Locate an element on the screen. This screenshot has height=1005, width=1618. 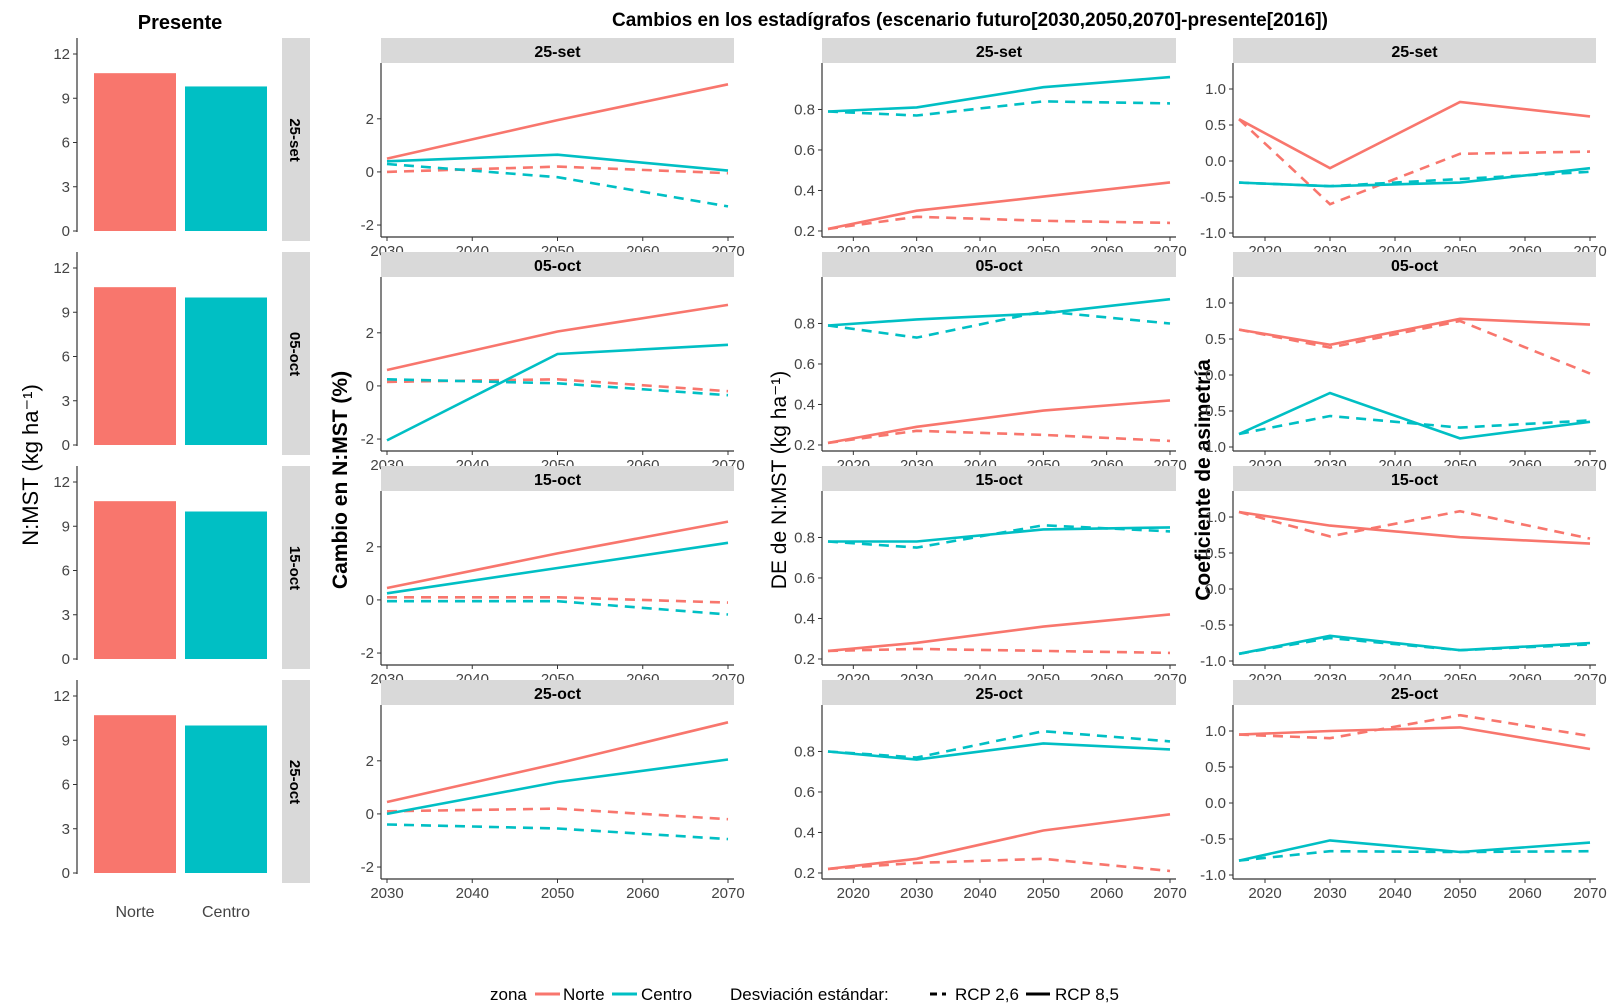
y-label-cambio: Cambio en N:MST (%) is located at coordinates (340, 480).